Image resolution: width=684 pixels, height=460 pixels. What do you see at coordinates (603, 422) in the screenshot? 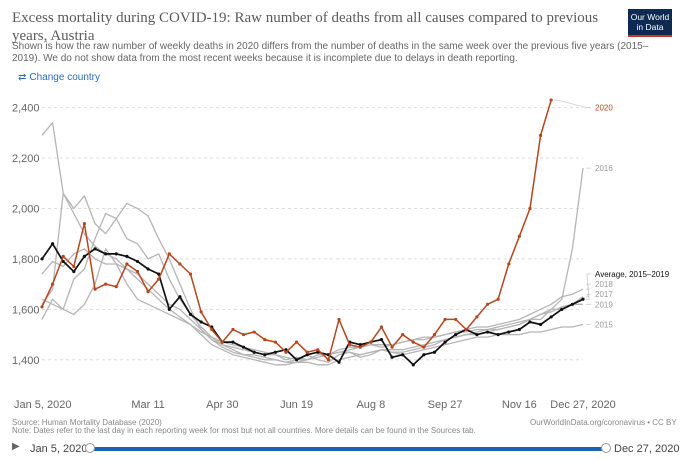
I see `license-link: OurWorldInData.org/coronavirus • CC BY` at bounding box center [603, 422].